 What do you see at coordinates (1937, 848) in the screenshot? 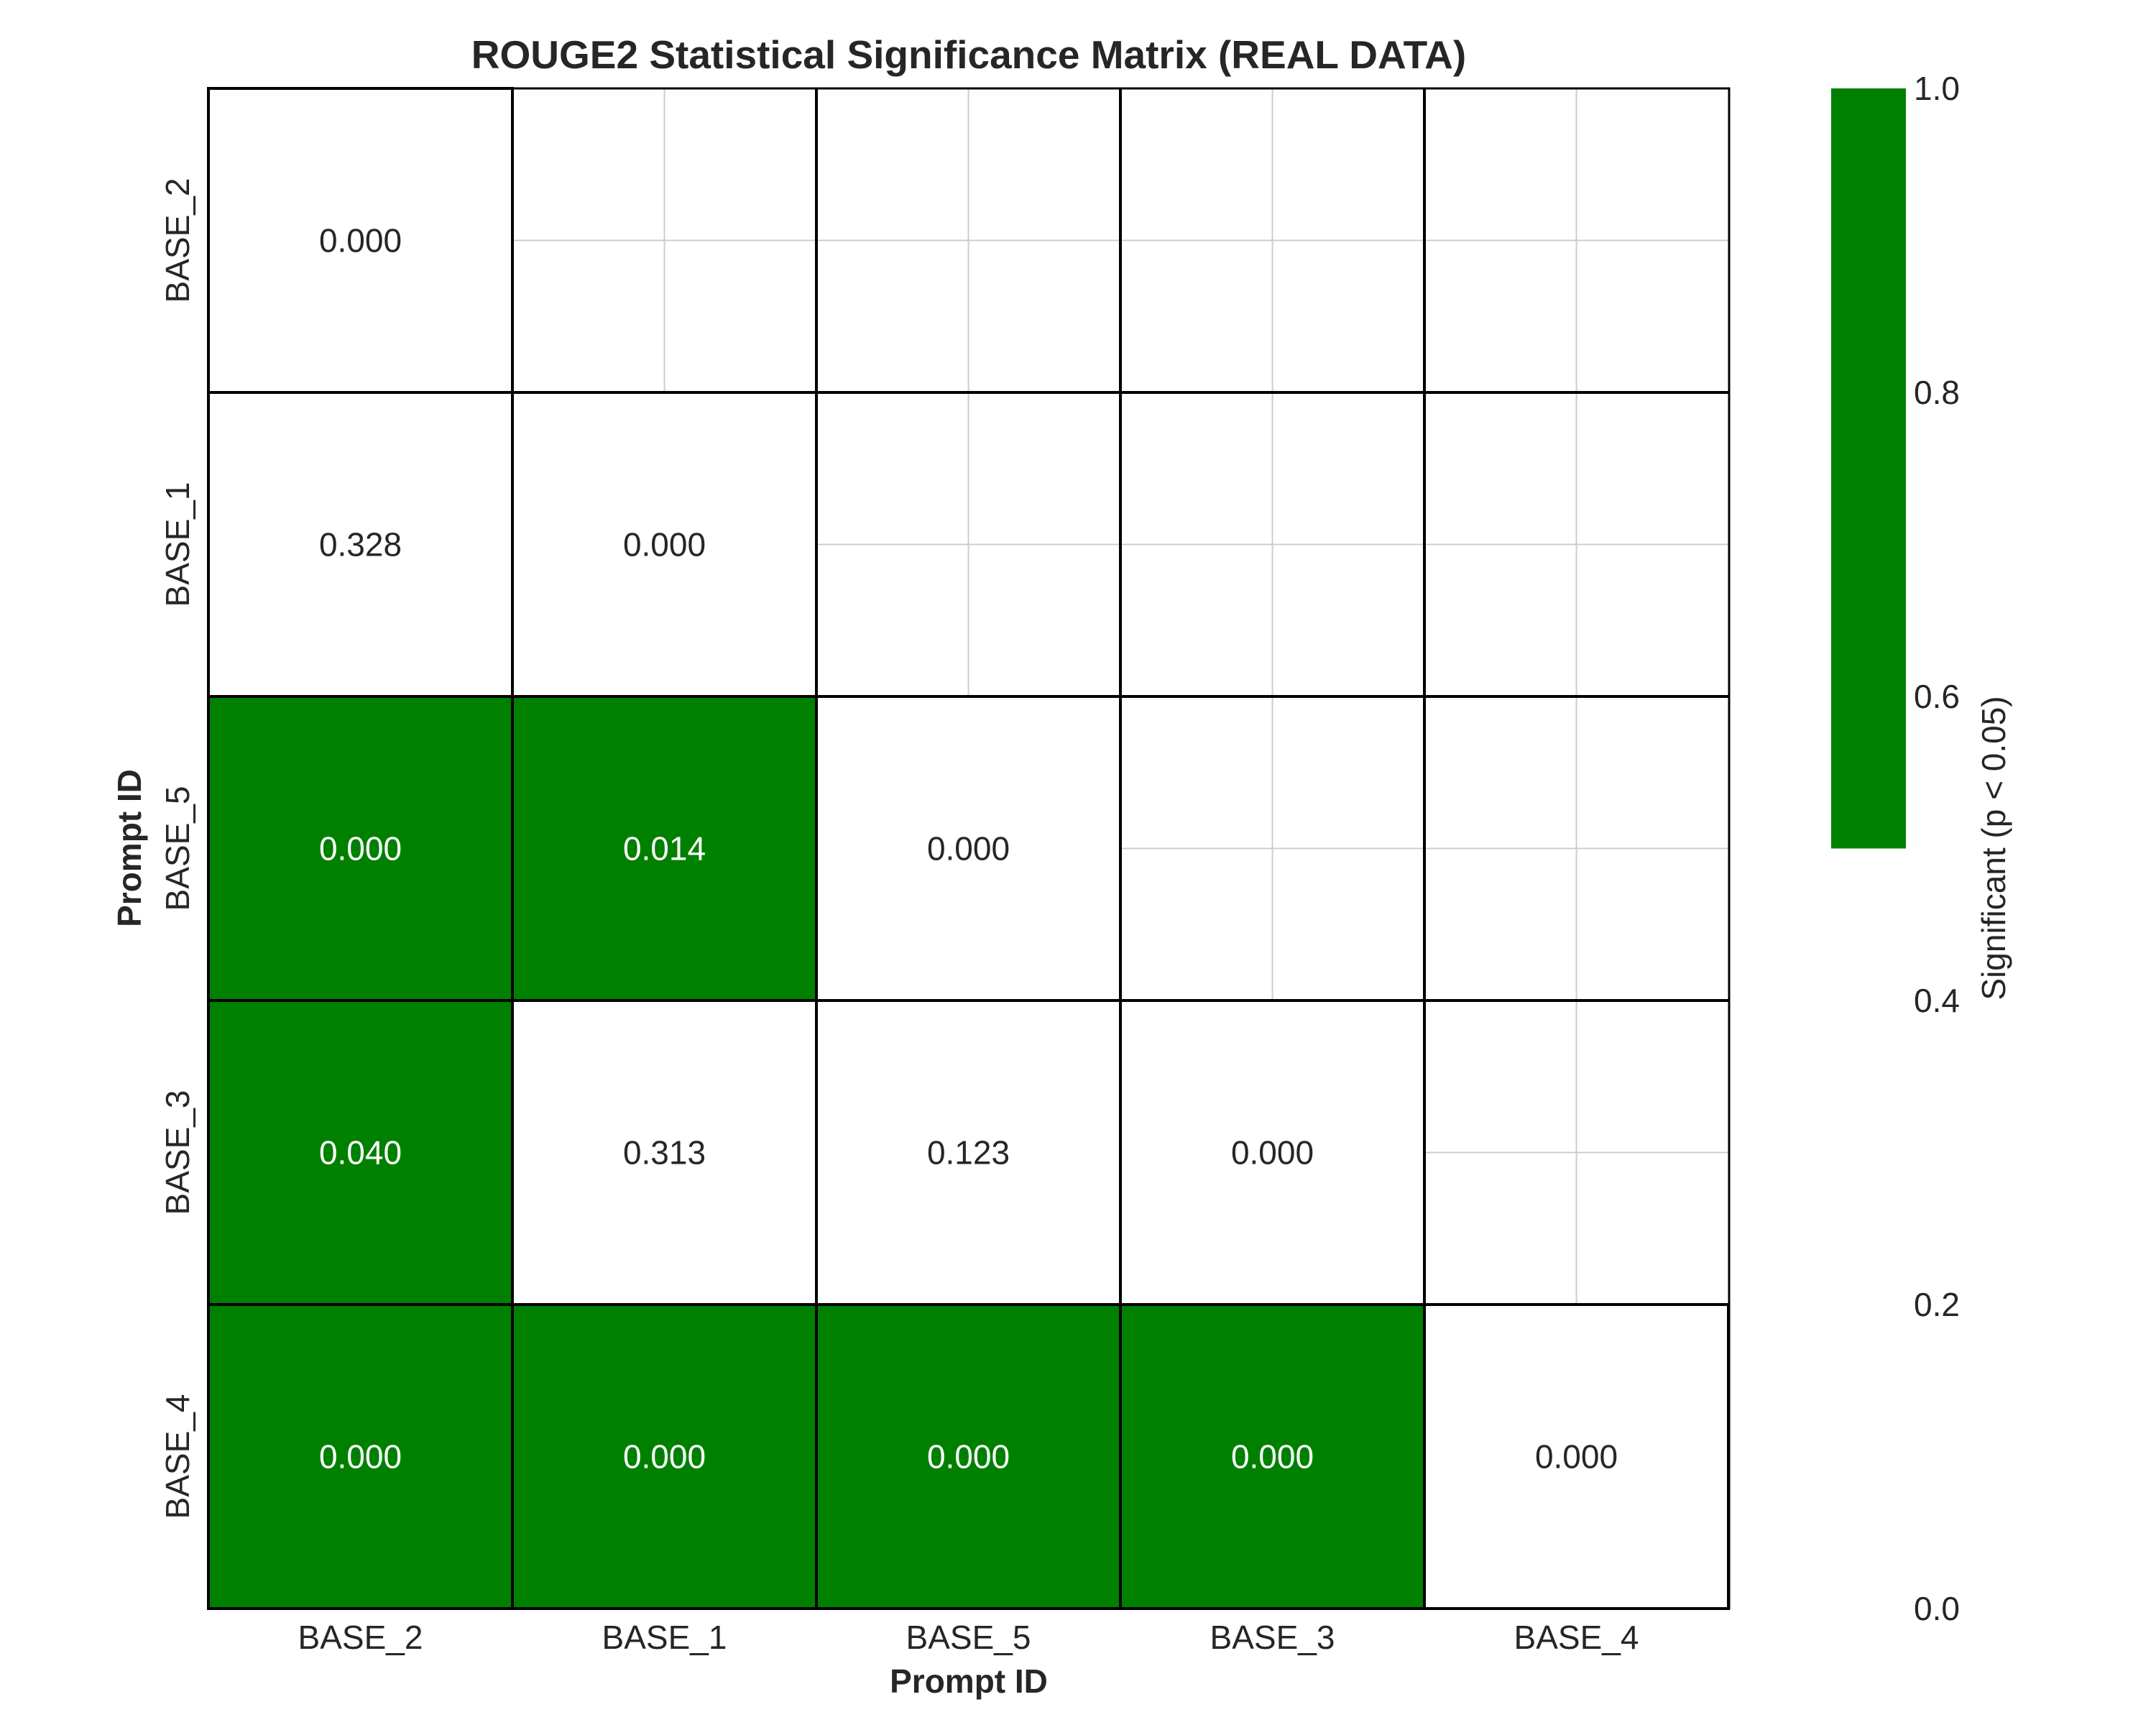
I see `colorbar-ticks: 0.0 0.2 0.4 0.6 0.8 1.0` at bounding box center [1937, 848].